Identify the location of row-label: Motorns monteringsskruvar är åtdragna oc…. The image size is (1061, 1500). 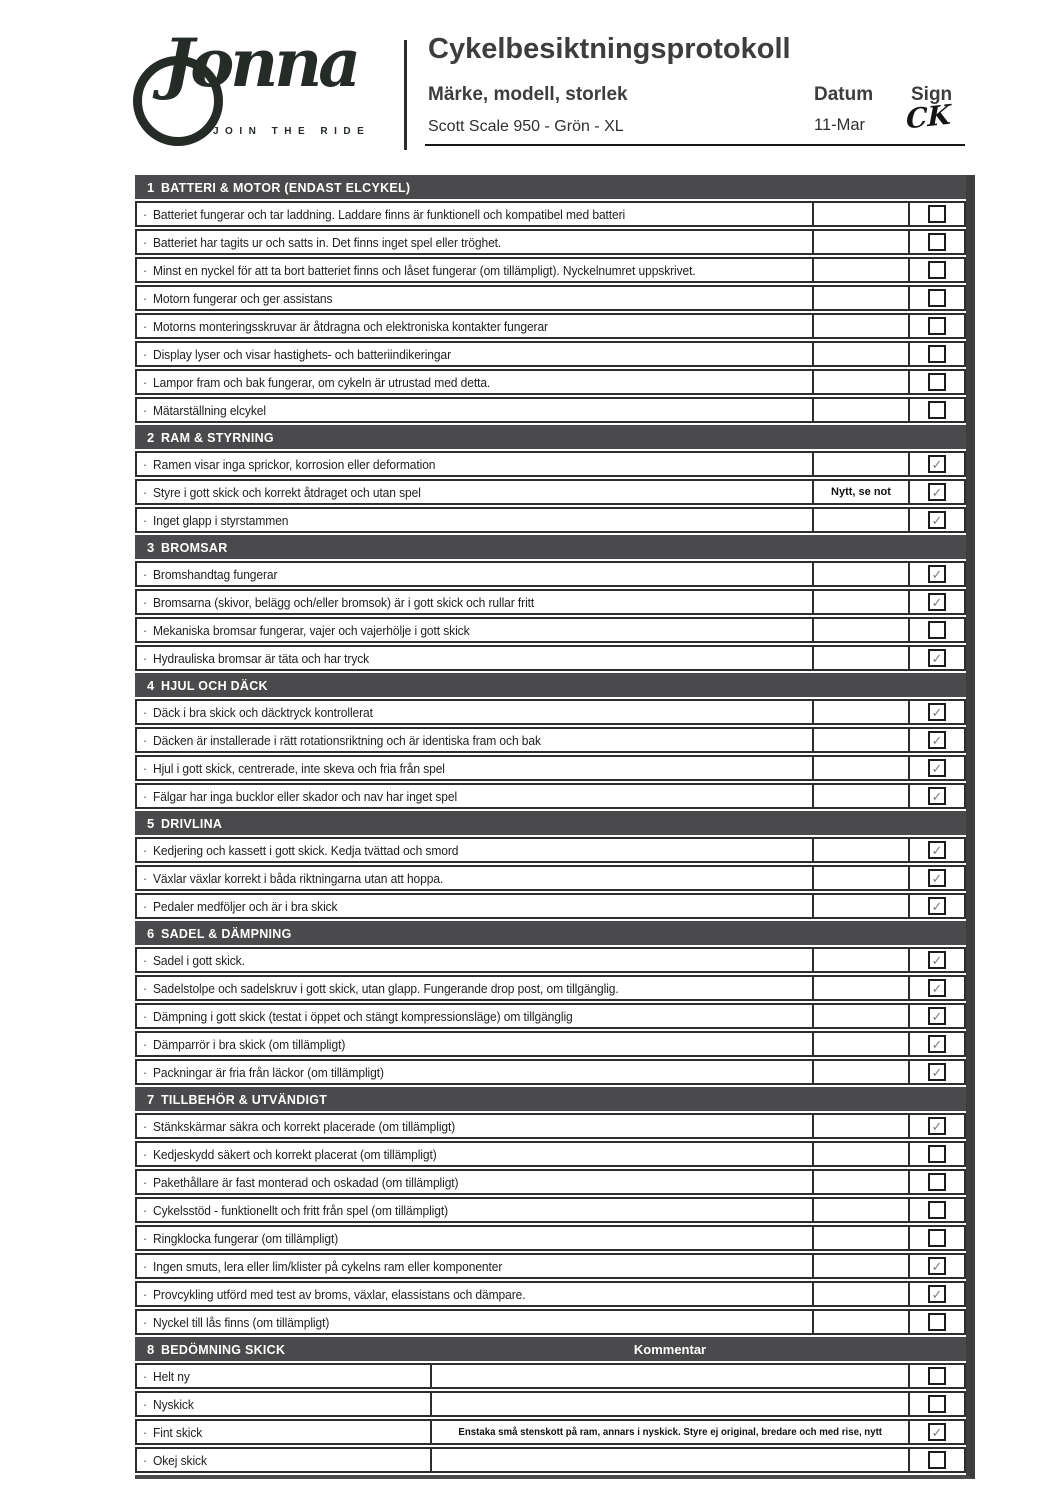
(350, 326).